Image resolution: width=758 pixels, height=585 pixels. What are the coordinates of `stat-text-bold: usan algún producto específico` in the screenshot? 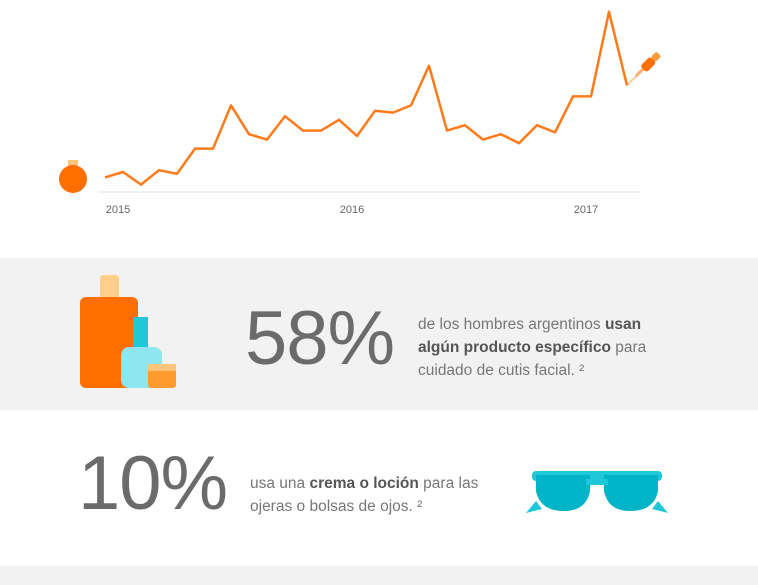 It's located at (530, 336).